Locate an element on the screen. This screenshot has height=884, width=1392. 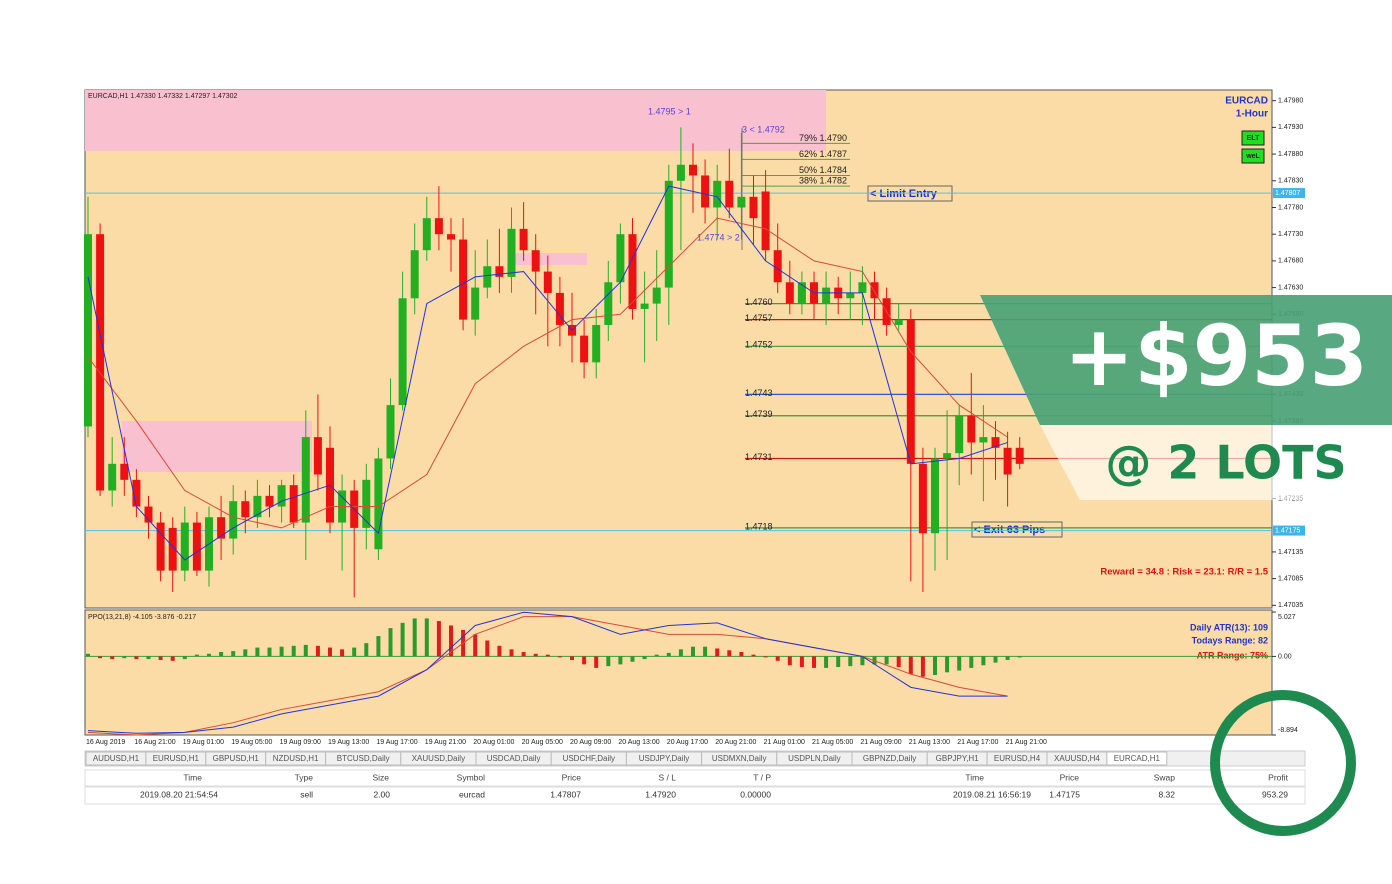
x-tick-label: 21 Aug 17:00 is located at coordinates (977, 742).